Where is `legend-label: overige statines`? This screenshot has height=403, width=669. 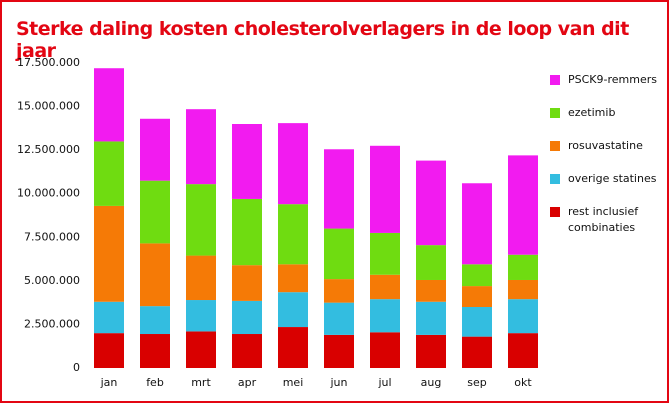
legend-label: overige statines is located at coordinates (612, 178).